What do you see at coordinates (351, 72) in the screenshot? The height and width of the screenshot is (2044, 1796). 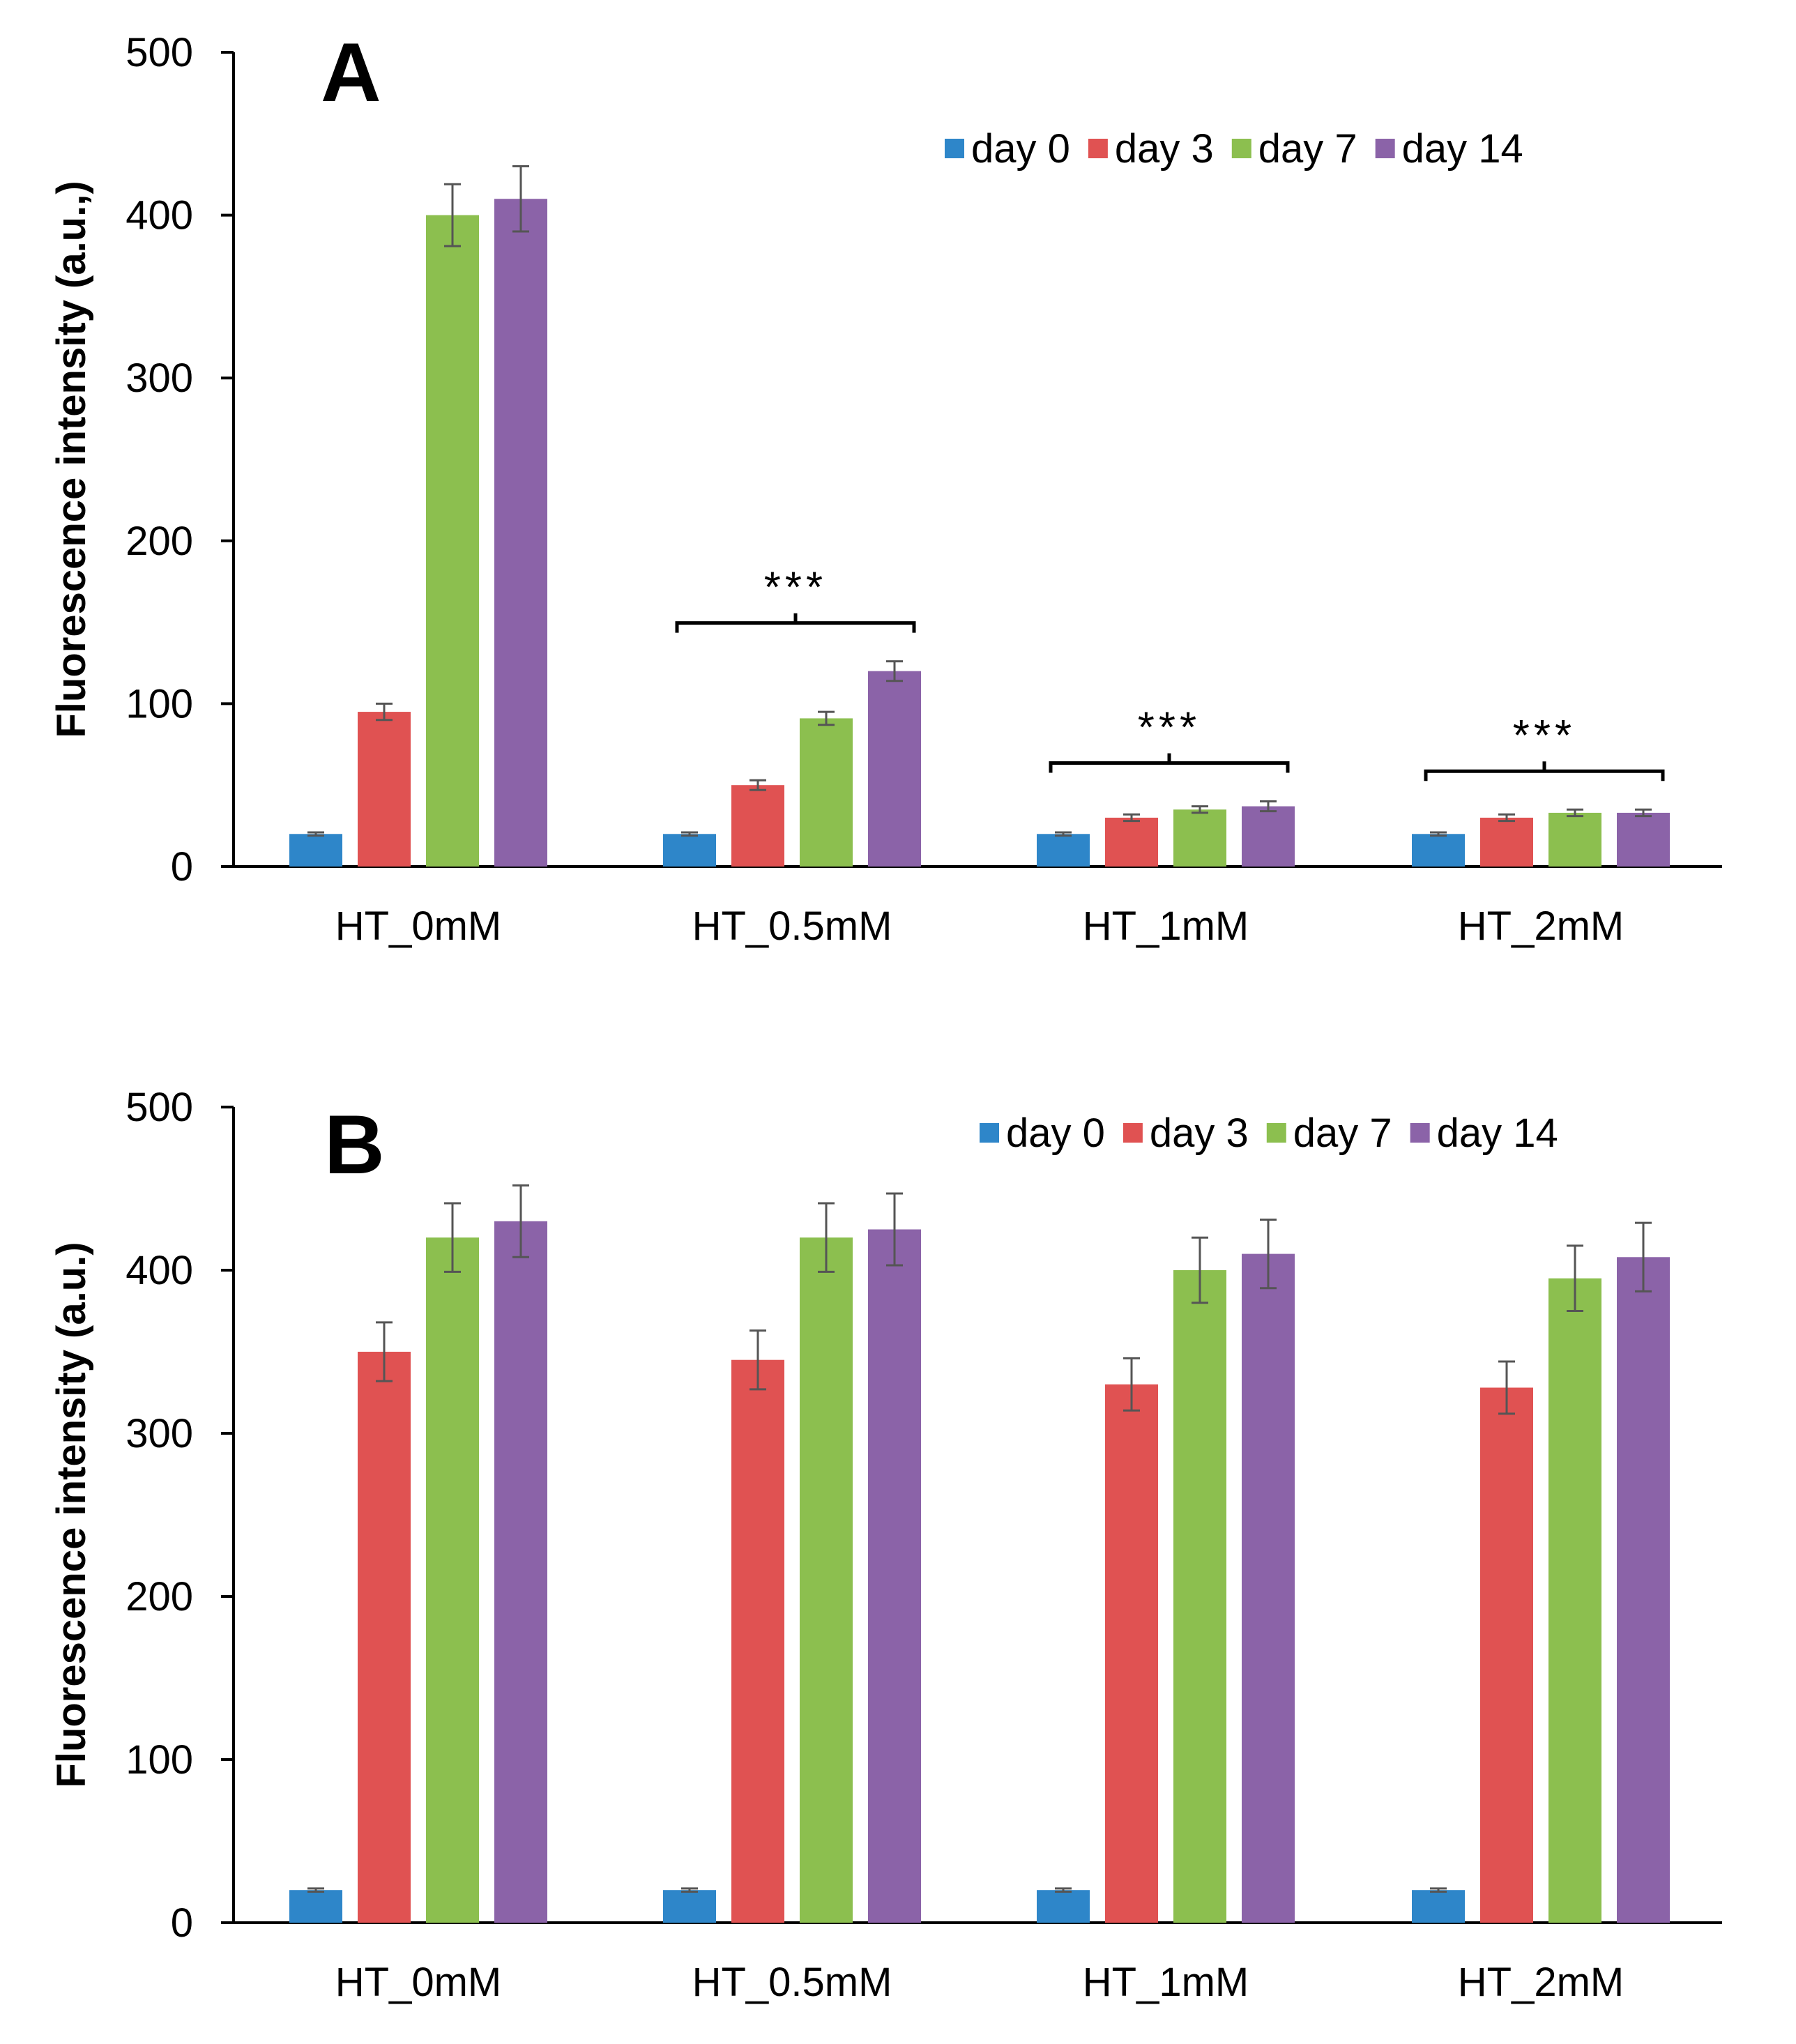 I see `panel-letter: A` at bounding box center [351, 72].